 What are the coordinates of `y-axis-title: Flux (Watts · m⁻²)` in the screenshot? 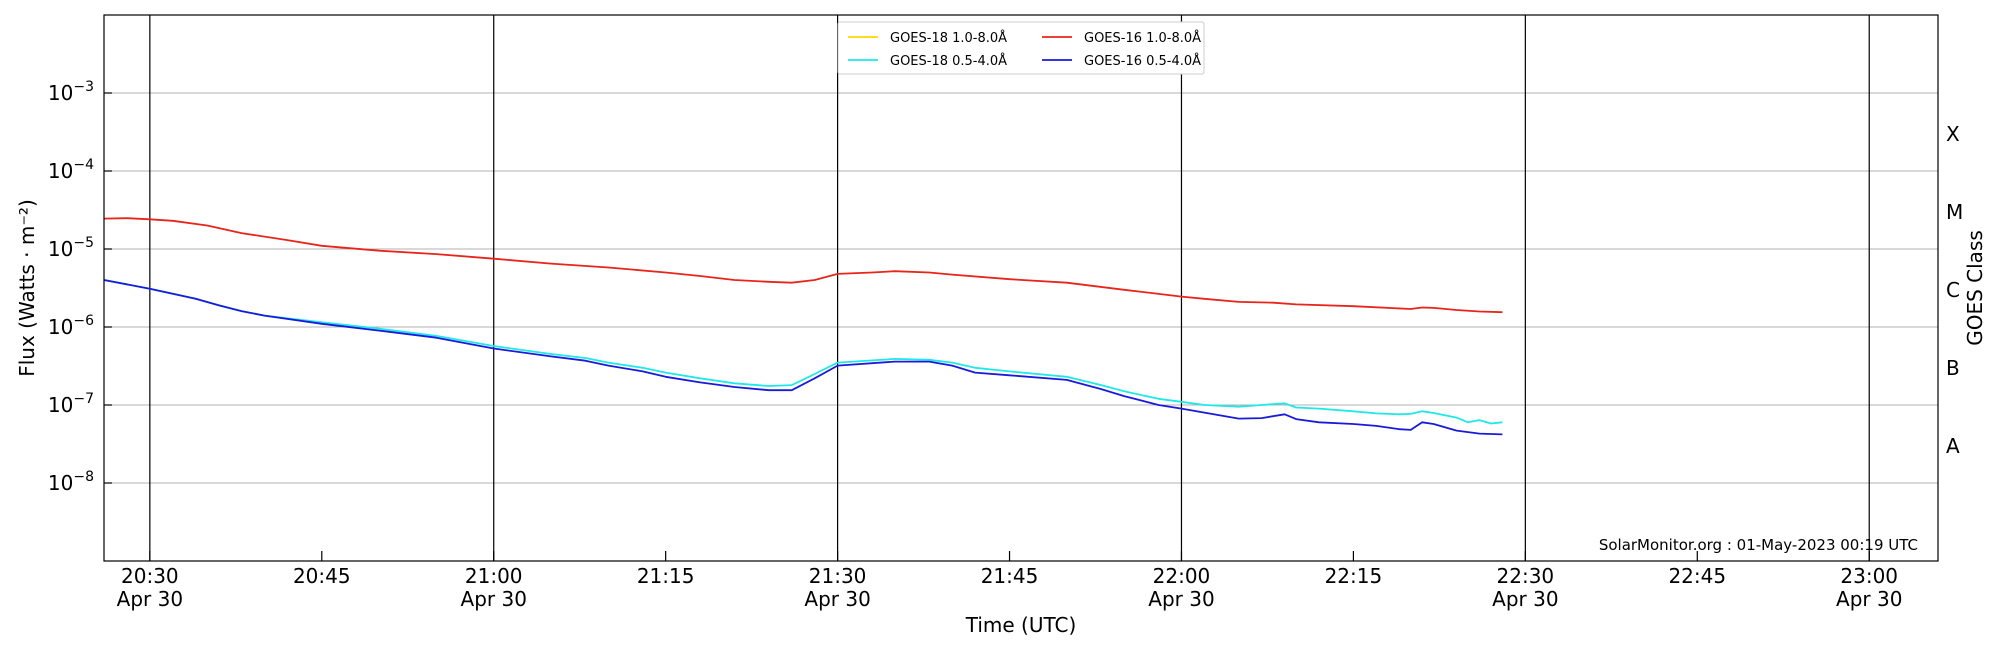 It's located at (27, 288).